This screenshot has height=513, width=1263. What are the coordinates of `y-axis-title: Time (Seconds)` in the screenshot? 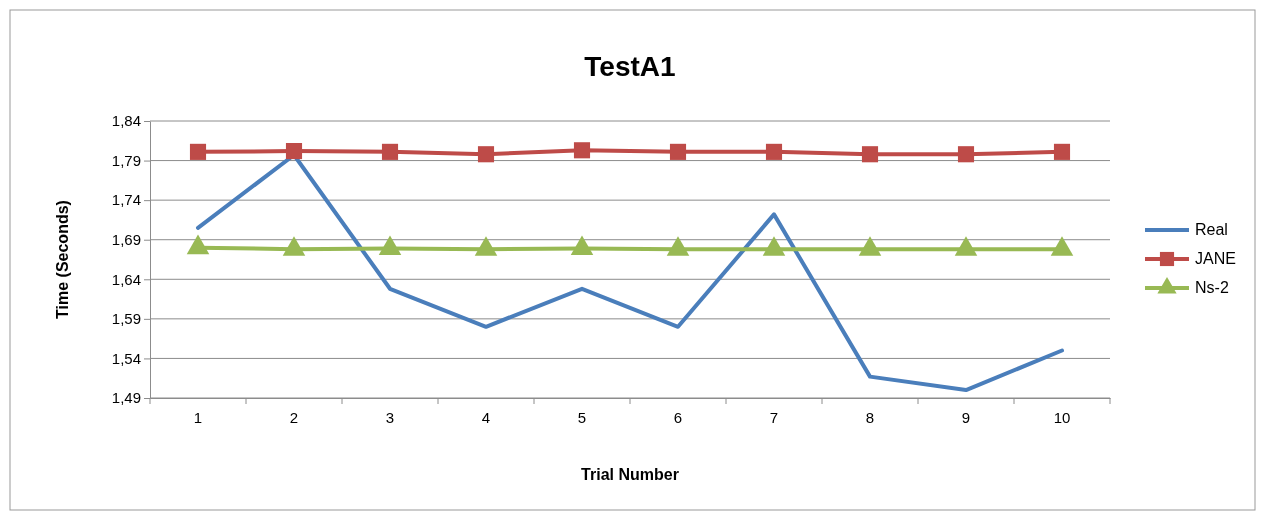 It's located at (62, 259).